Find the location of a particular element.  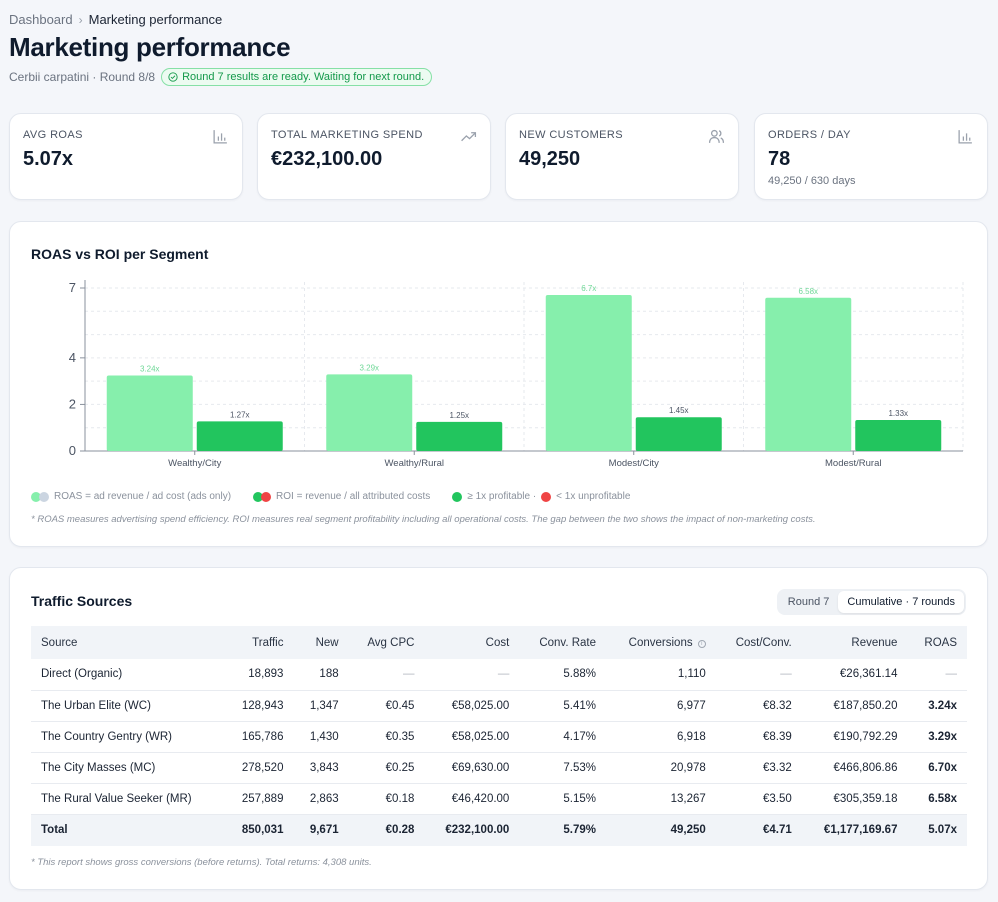

cell-new: 188 is located at coordinates (321, 675).